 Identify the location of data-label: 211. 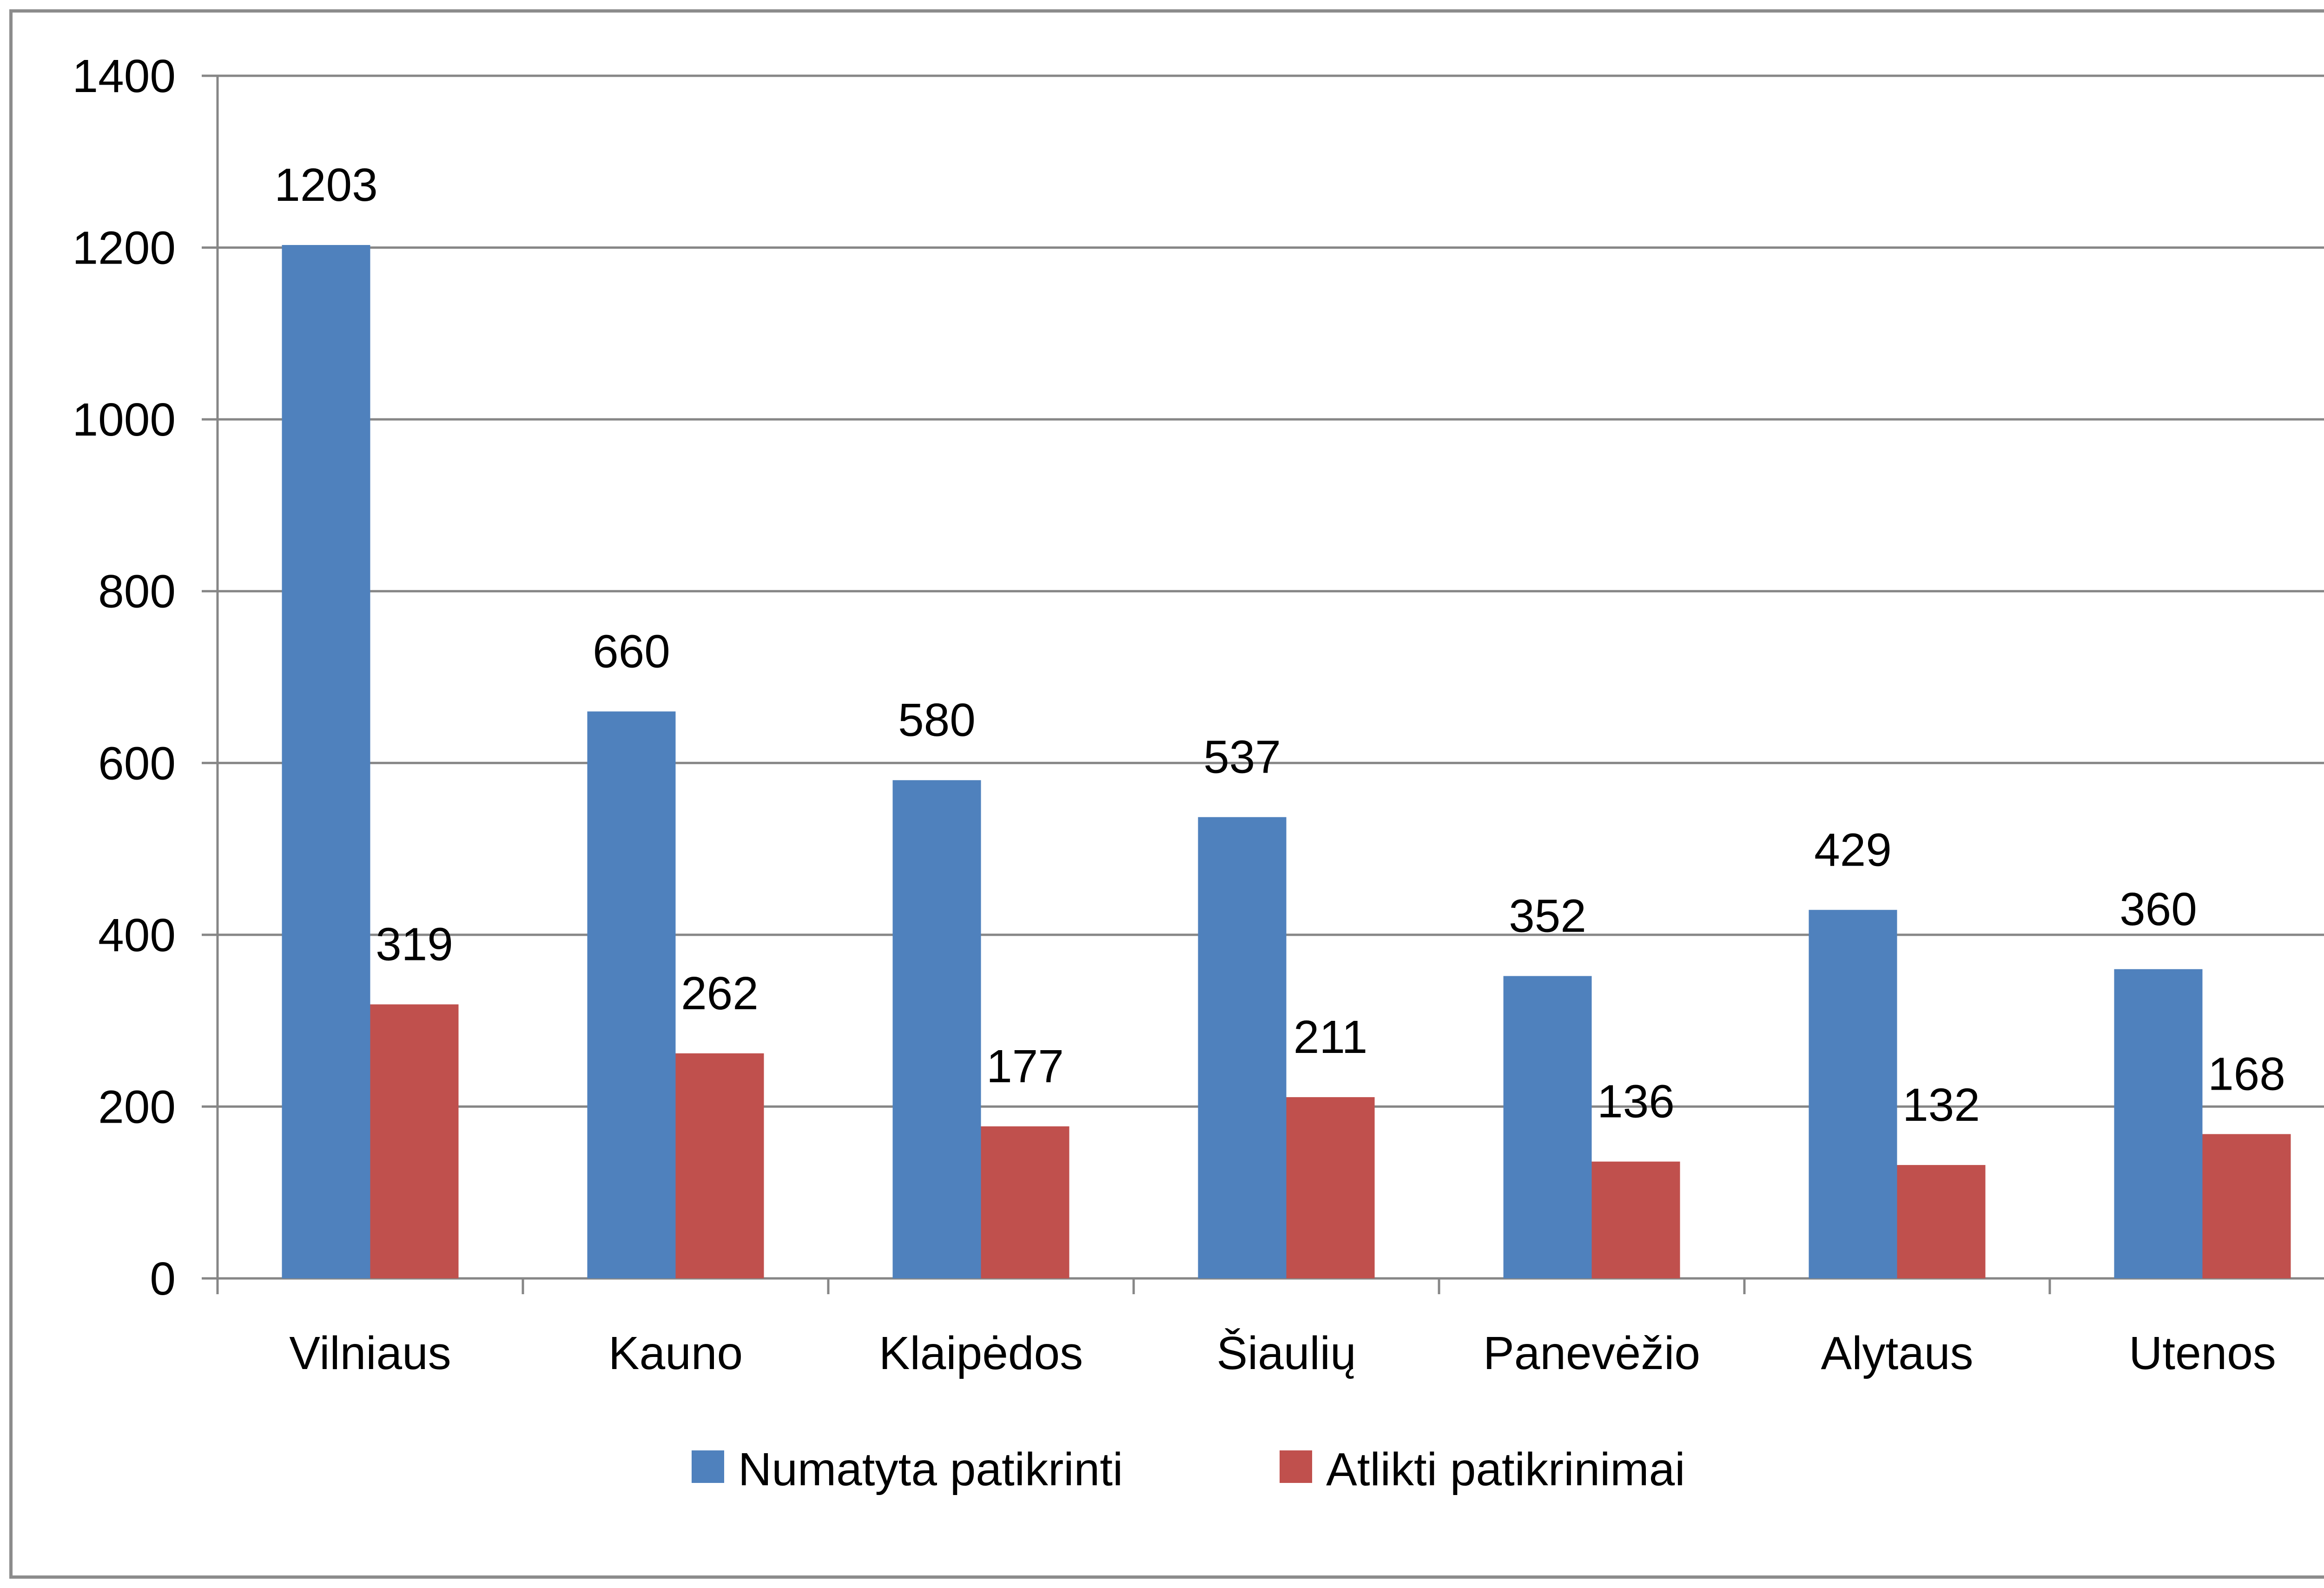
(1330, 1037).